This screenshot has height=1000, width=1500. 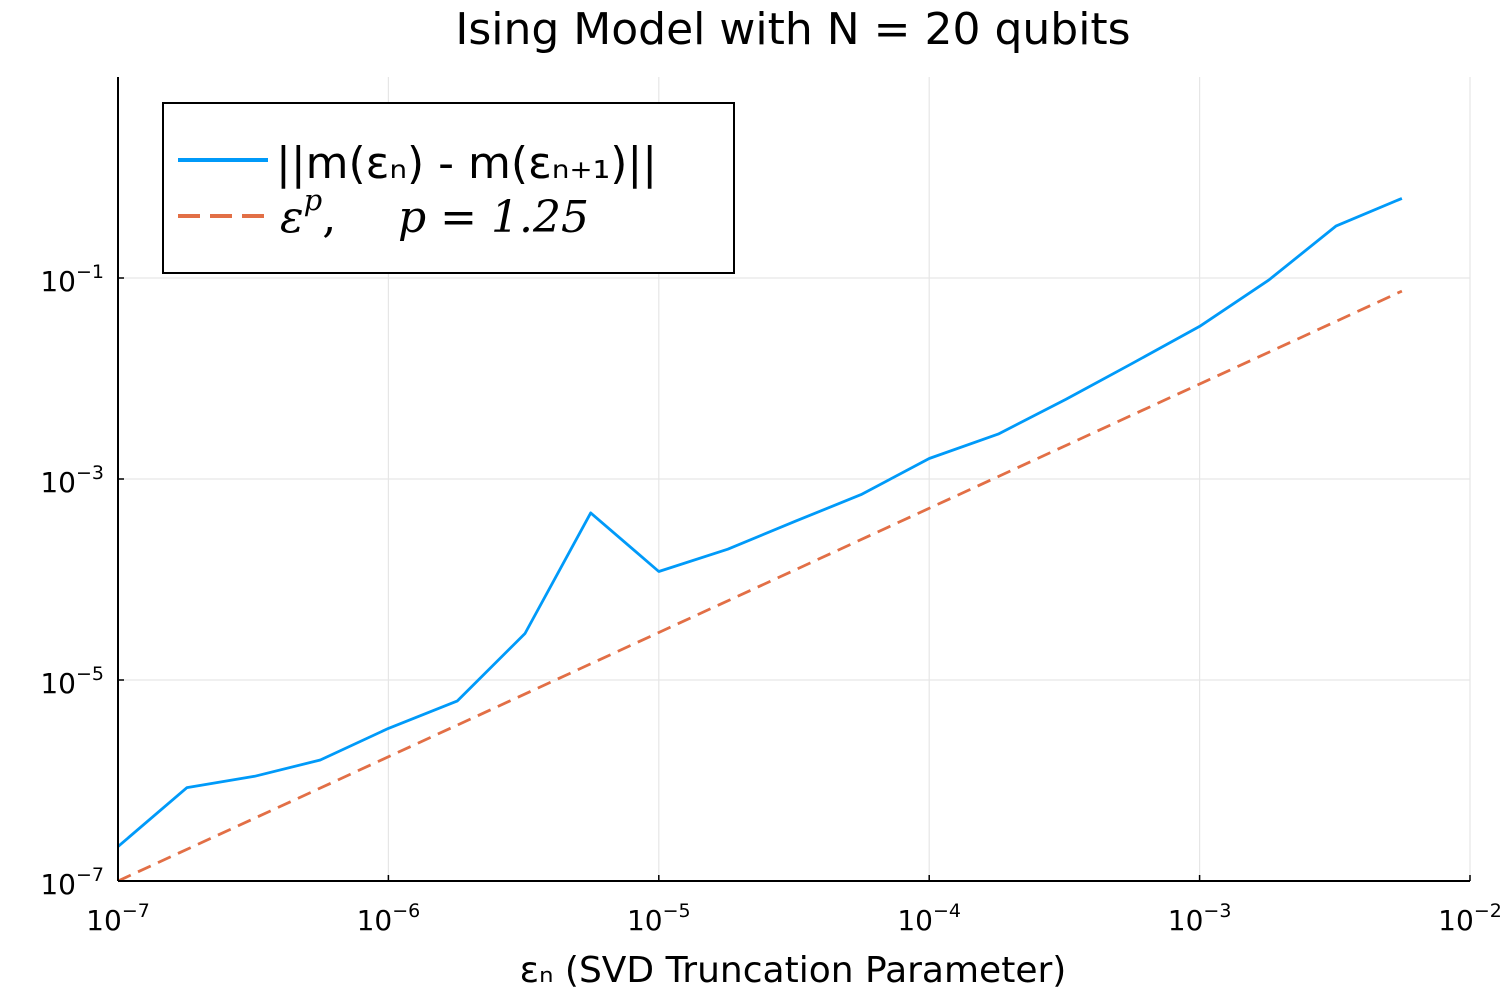 I want to click on y-tick-label: 10⁻⁷, so click(x=72, y=882).